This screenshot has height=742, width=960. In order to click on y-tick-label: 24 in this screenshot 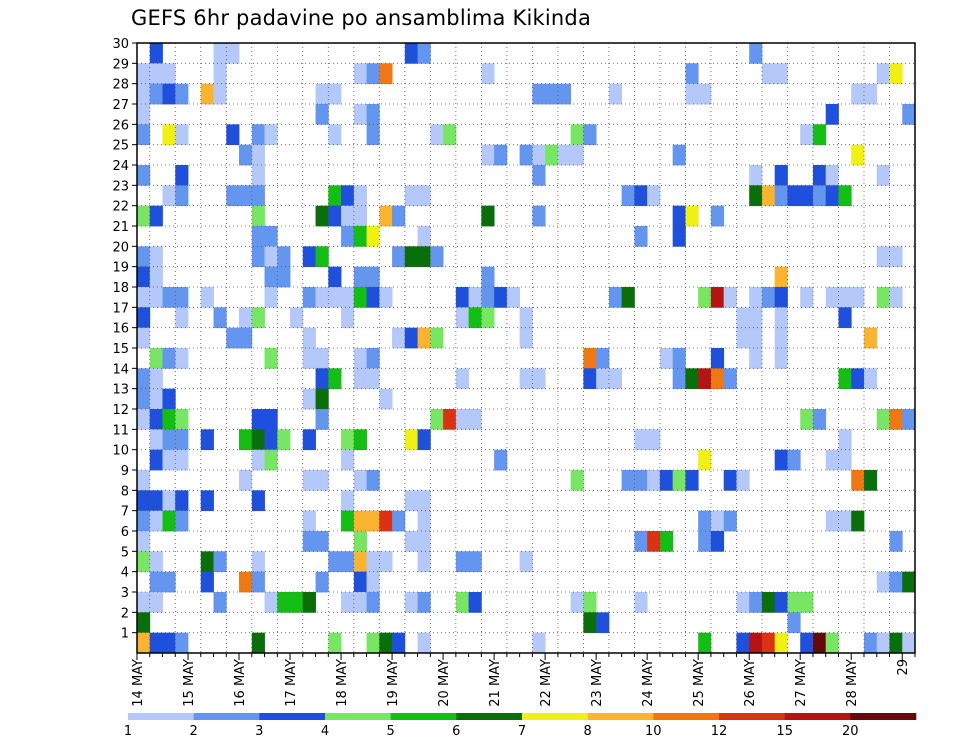, I will do `click(120, 166)`.